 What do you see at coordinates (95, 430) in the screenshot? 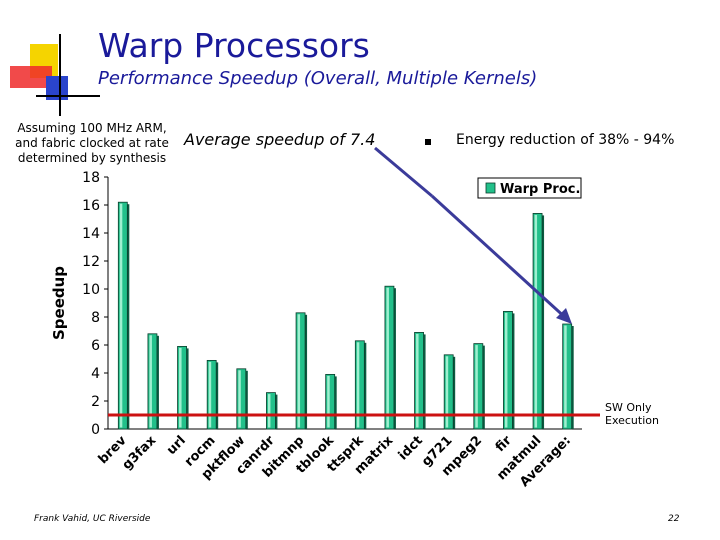
I see `y-tick-label: 0` at bounding box center [95, 430].